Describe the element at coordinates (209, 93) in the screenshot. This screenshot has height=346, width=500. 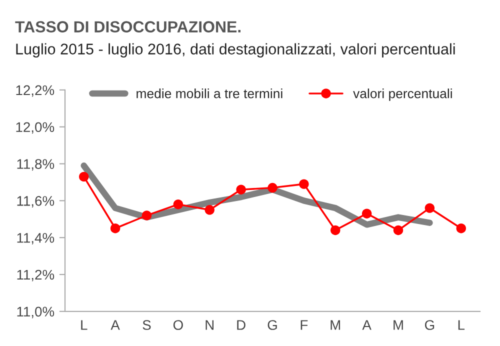
I see `legend-label: medie mobili a tre termini` at that location.